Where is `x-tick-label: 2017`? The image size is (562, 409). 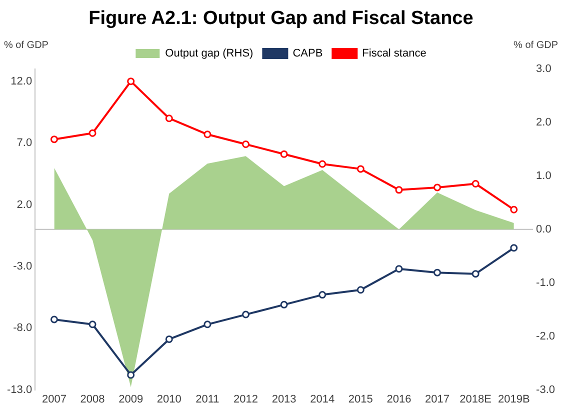
x-tick-label: 2017 is located at coordinates (437, 399).